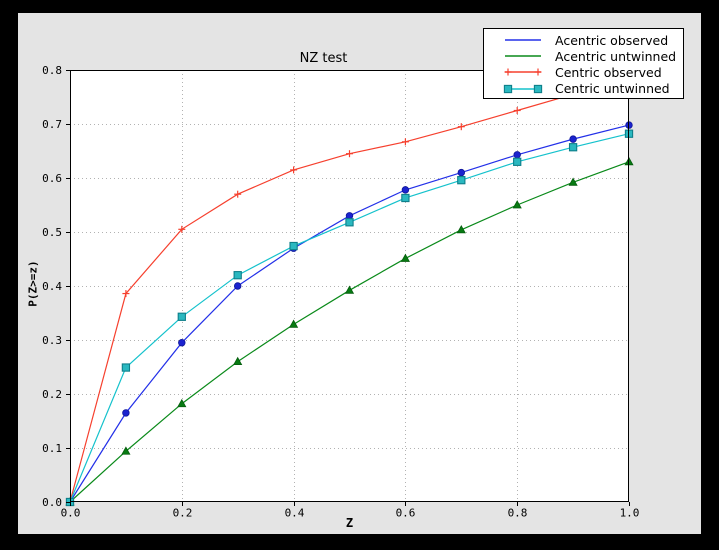 The height and width of the screenshot is (550, 719). I want to click on legend-item-acentric-observed: Acentric observed, so click(583, 40).